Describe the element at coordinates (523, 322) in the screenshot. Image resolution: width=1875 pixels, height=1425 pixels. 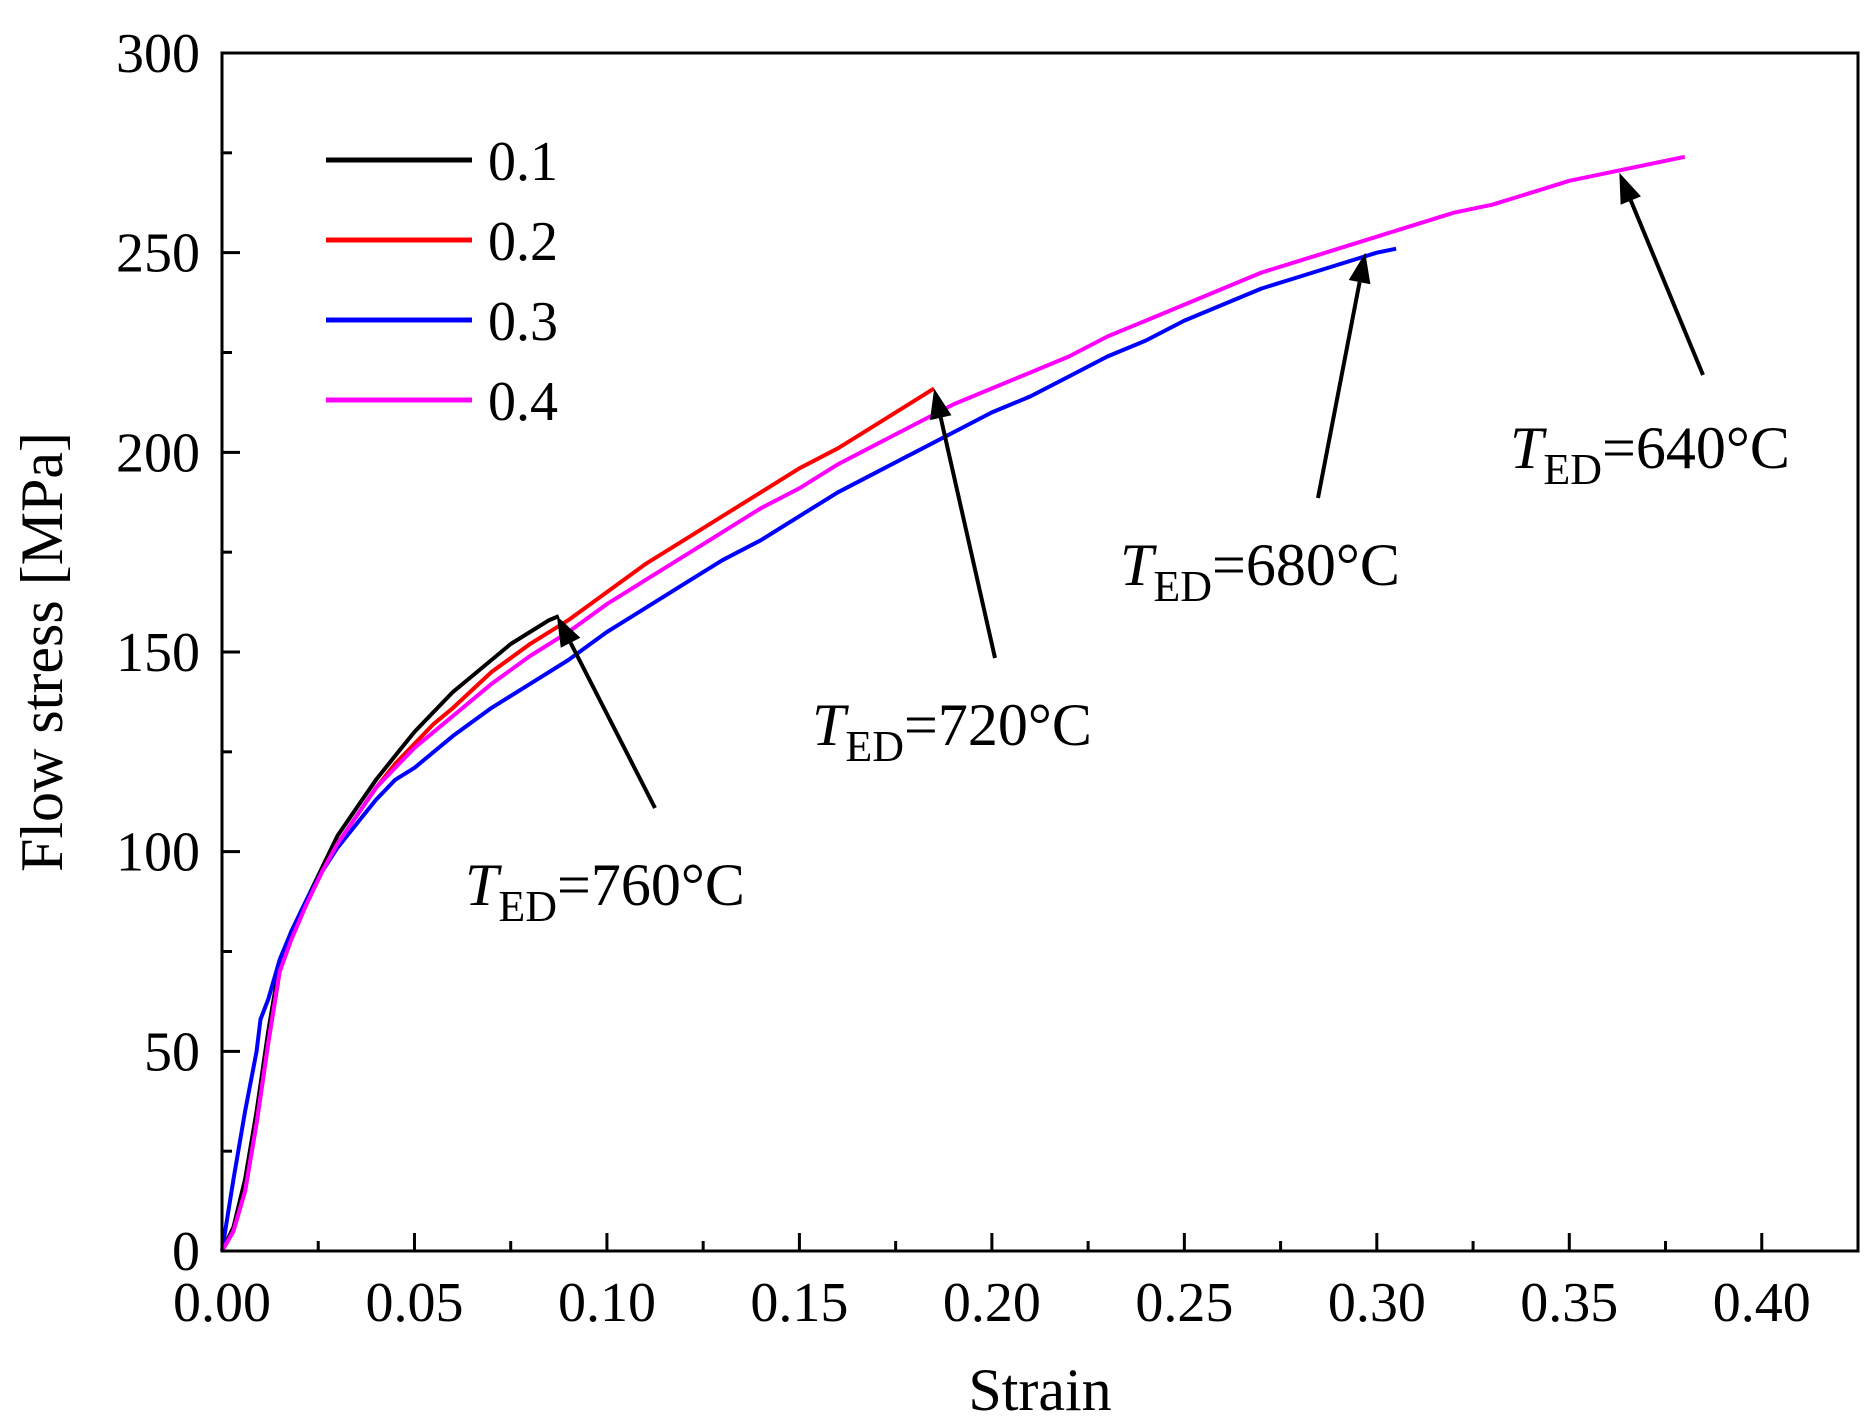
I see `legend-label-0.3: 0.3` at that location.